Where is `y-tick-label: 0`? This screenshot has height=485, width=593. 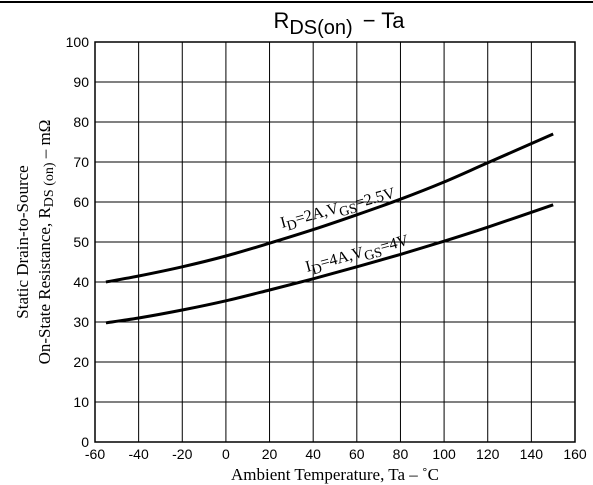 y-tick-label: 0 is located at coordinates (85, 442).